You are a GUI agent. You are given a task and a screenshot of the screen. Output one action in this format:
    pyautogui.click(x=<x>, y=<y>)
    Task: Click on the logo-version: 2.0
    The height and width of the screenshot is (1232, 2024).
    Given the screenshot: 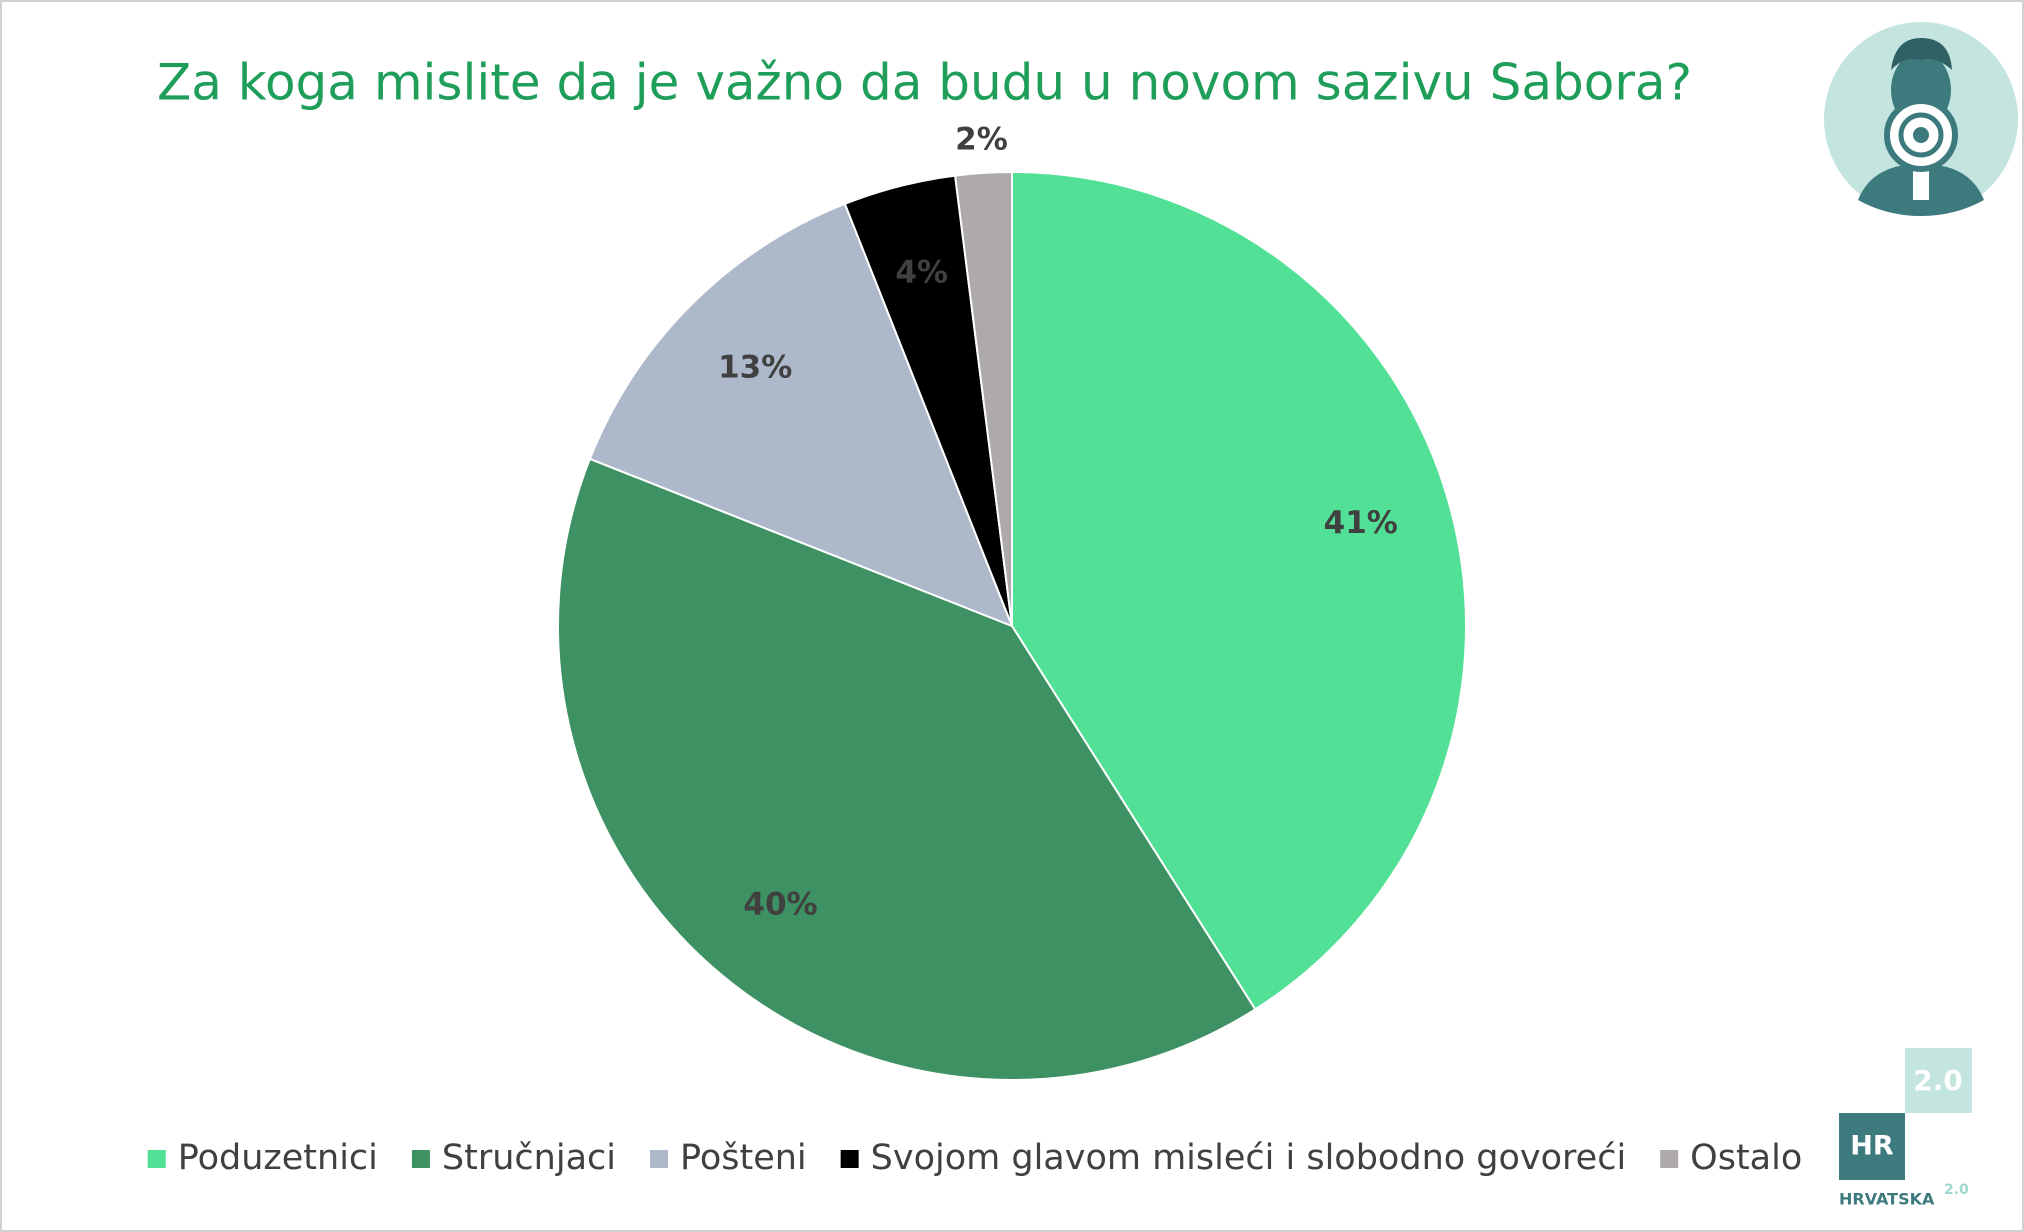 What is the action you would take?
    pyautogui.click(x=1938, y=1080)
    